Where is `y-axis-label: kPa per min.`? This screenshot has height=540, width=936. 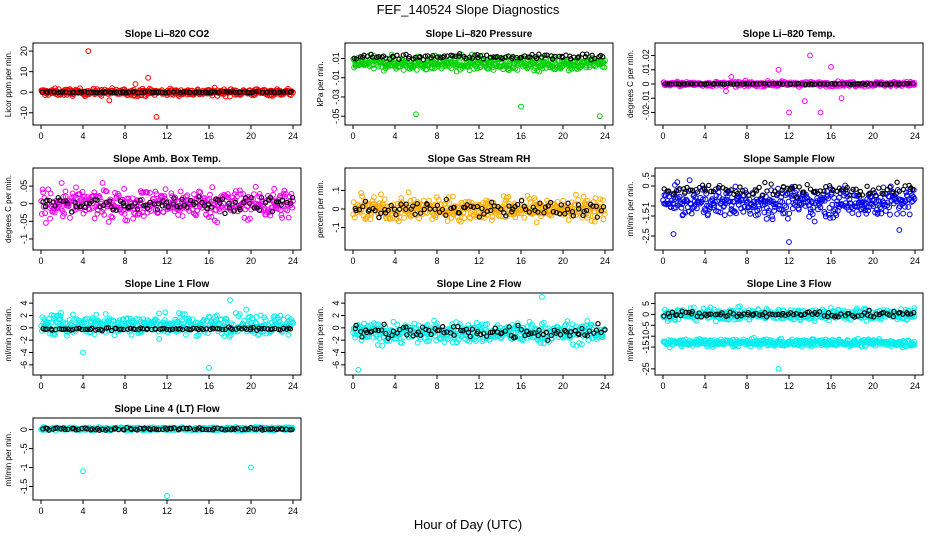 y-axis-label: kPa per min. is located at coordinates (320, 84).